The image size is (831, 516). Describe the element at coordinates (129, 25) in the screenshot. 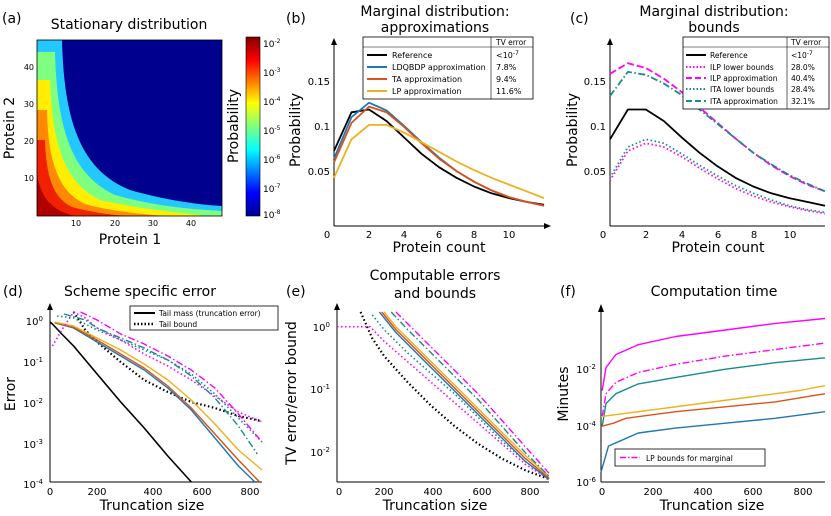

I see `panel-title-a: Stationary distribution` at that location.